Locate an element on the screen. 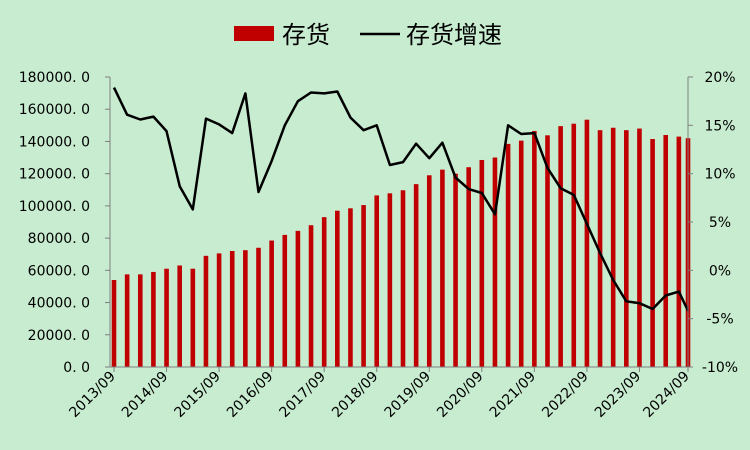 Image resolution: width=750 pixels, height=450 pixels. x-tick-label: 2018/09 is located at coordinates (355, 395).